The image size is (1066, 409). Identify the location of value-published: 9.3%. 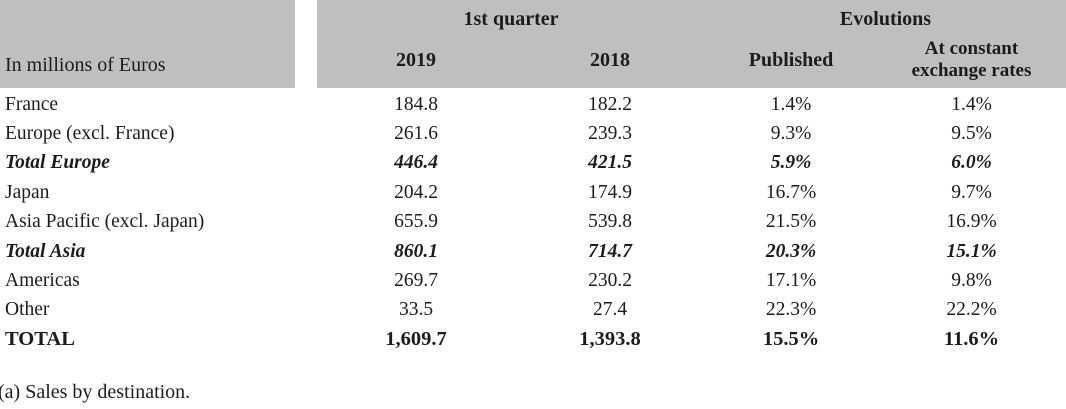
(791, 134).